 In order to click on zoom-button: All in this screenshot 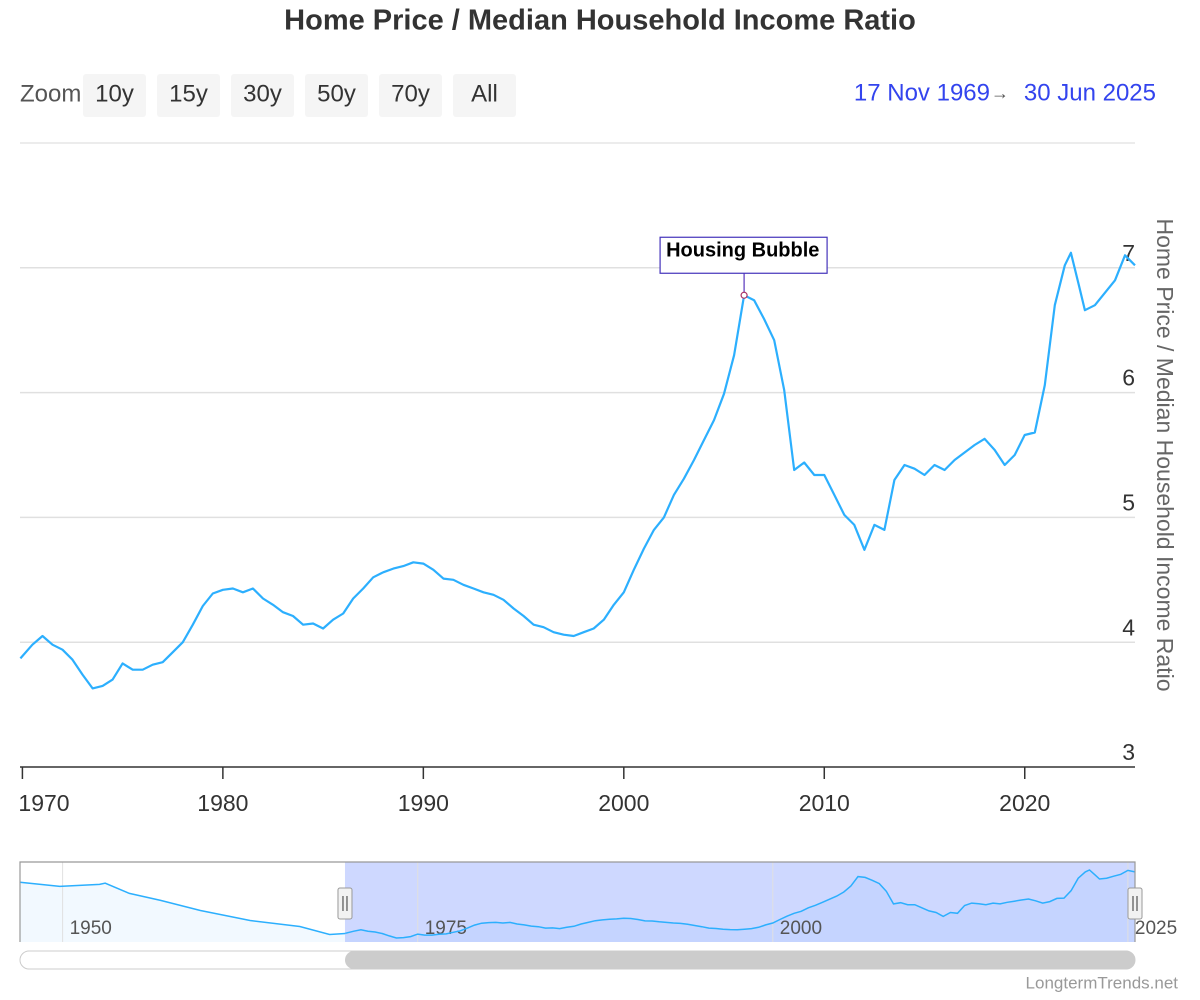, I will do `click(484, 95)`.